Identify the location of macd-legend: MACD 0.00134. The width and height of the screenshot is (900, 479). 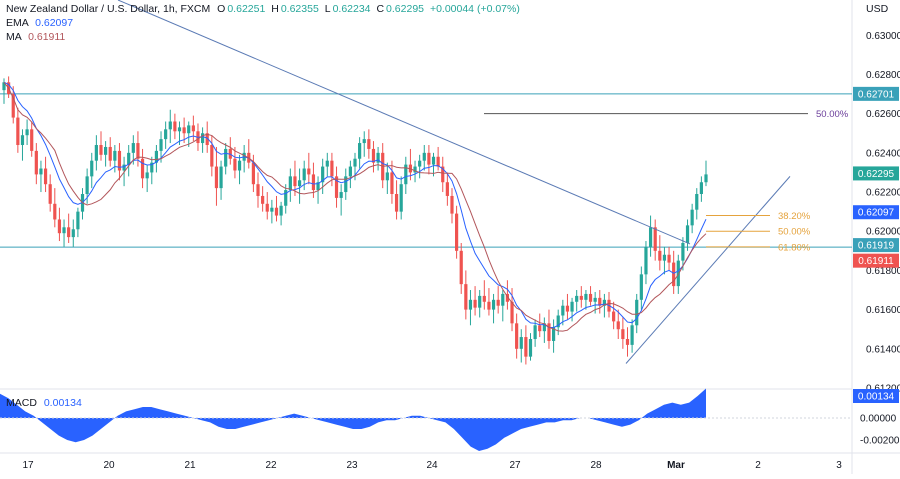
(44, 403).